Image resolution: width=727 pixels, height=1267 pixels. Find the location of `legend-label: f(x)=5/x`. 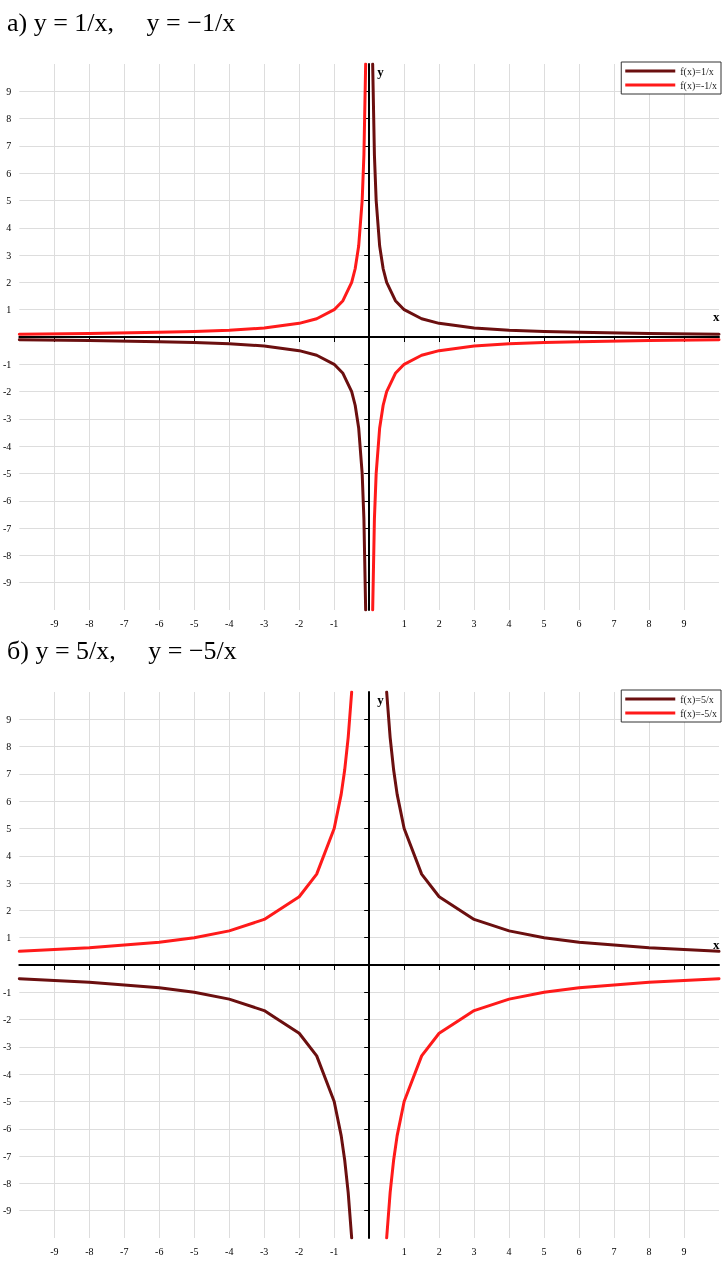

legend-label: f(x)=5/x is located at coordinates (697, 699).